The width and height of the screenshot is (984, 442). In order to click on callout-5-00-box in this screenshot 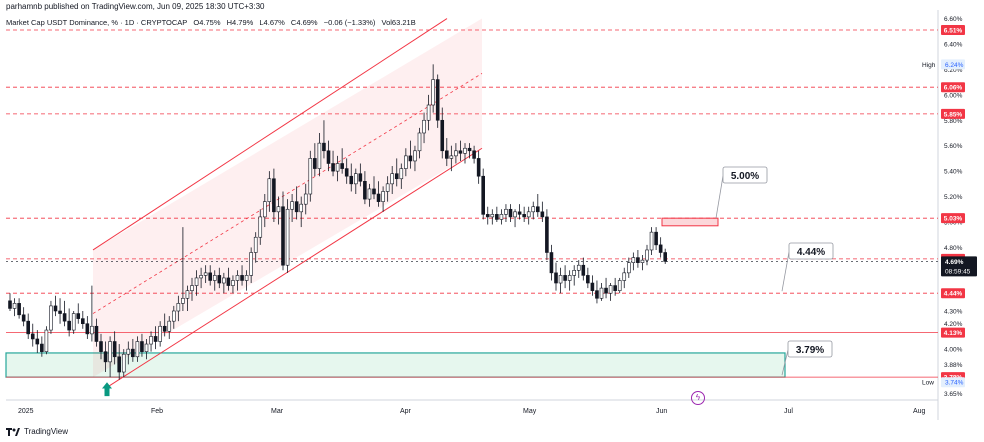, I will do `click(745, 175)`.